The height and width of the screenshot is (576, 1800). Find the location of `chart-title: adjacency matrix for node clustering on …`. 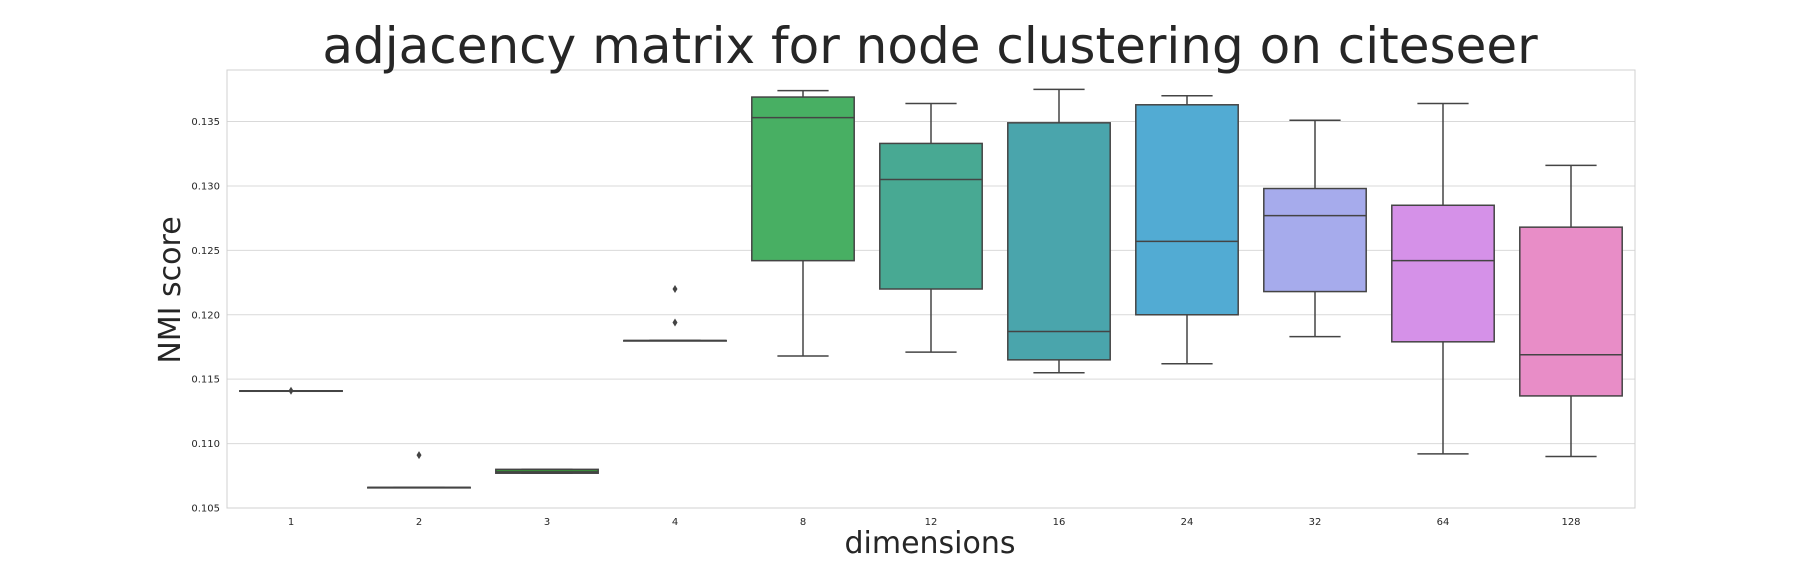

chart-title: adjacency matrix for node clustering on … is located at coordinates (930, 46).